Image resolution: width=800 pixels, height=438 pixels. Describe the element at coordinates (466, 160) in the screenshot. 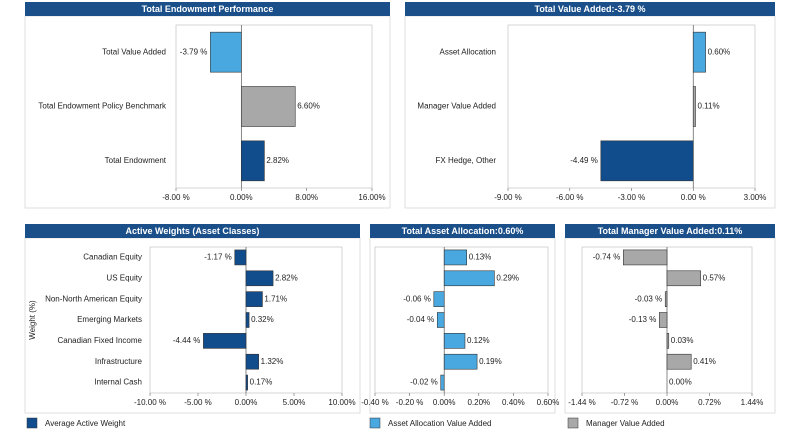

I see `category-label: FX Hedge, Other` at that location.